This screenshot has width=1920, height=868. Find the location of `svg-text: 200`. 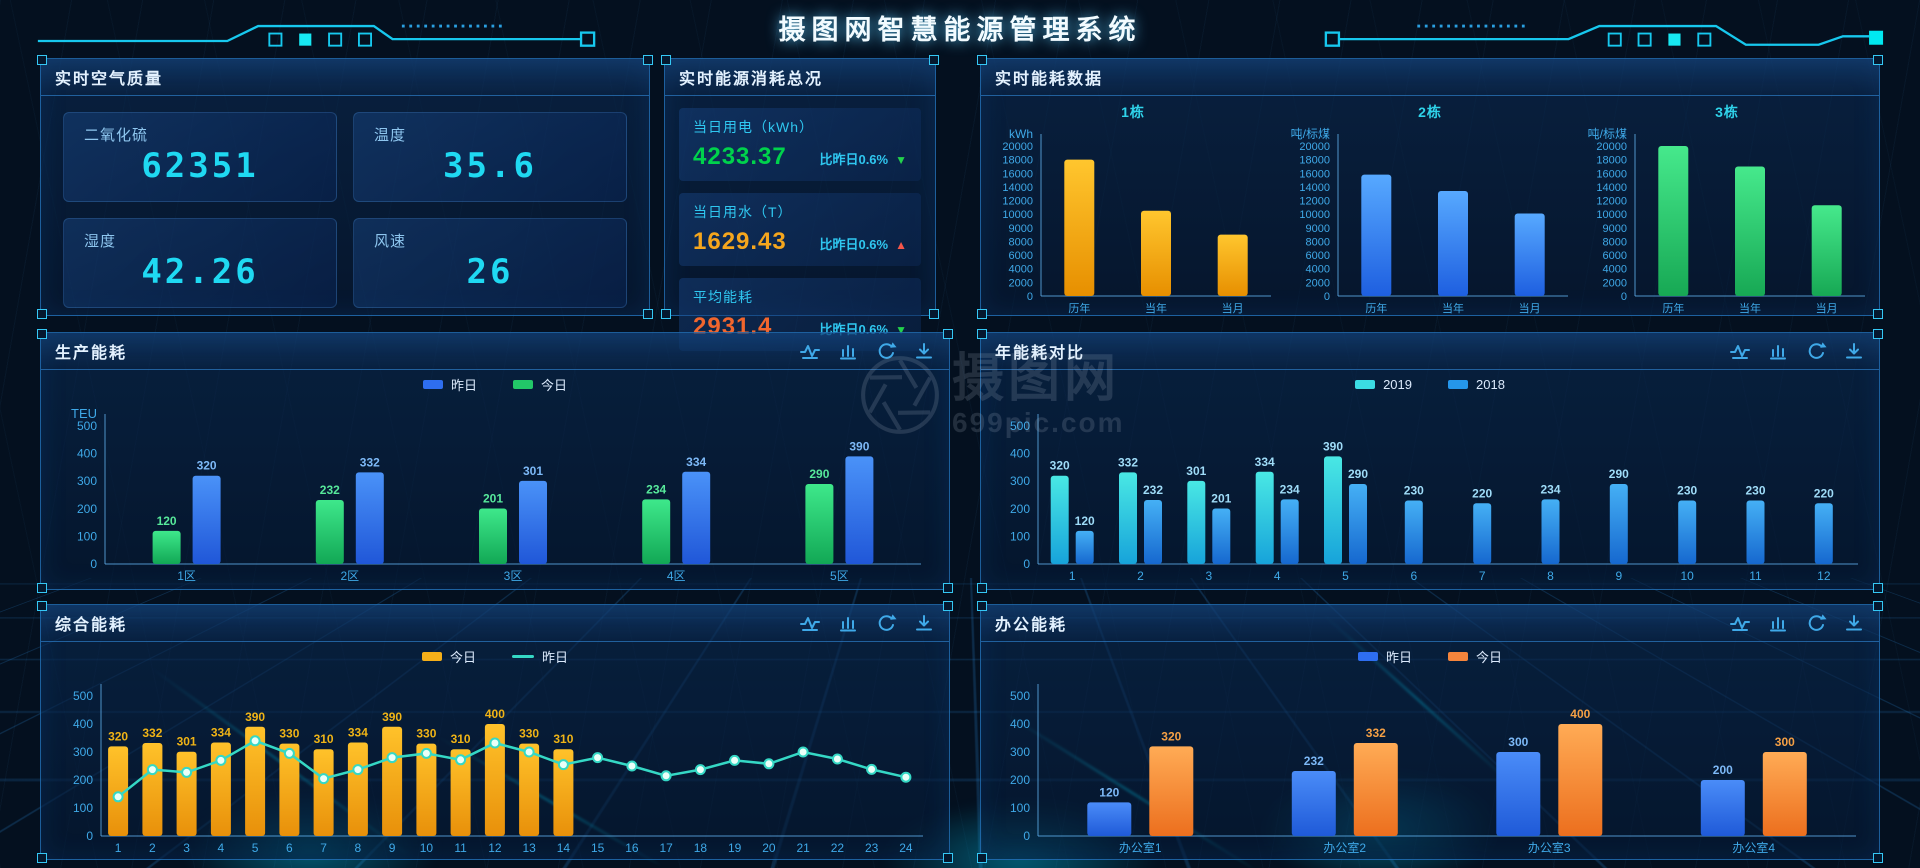

svg-text: 200 is located at coordinates (1723, 770).